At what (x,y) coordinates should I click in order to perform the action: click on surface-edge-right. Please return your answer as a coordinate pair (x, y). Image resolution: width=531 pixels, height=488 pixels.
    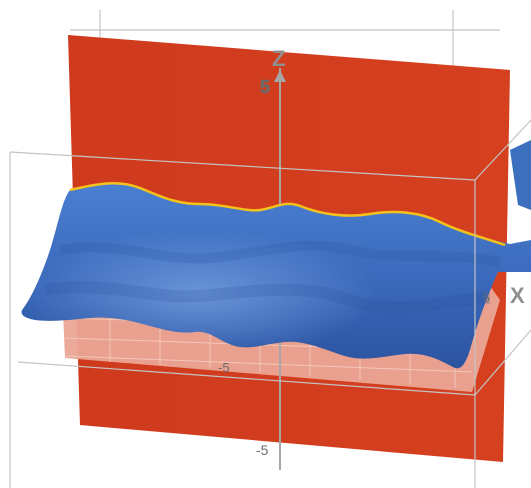
    Looking at the image, I should click on (520, 175).